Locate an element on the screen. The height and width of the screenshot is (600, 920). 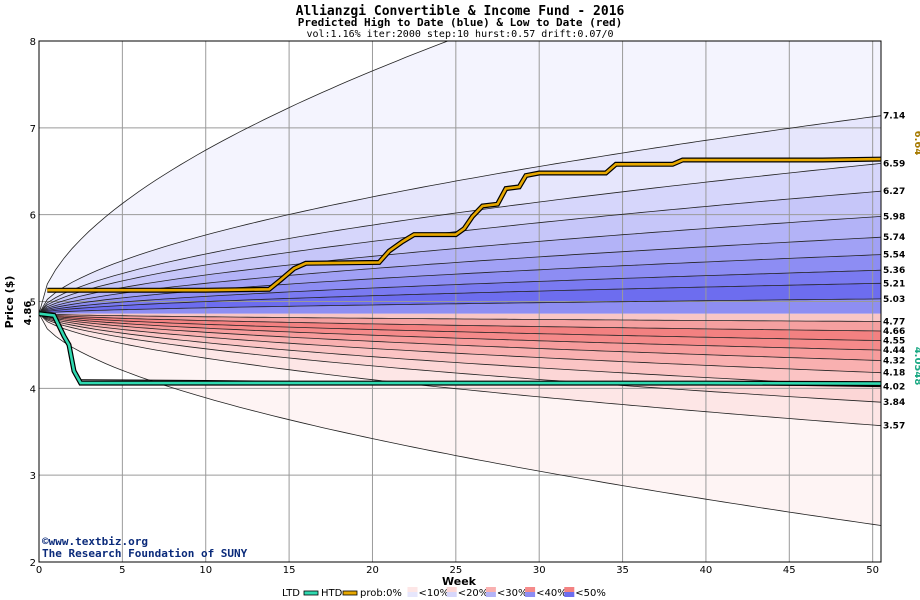
legend-label-5: <30% is located at coordinates (512, 593).